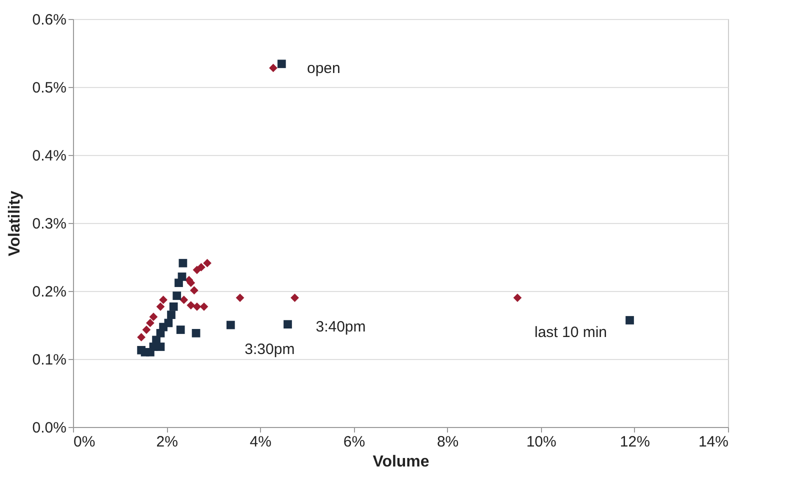 This screenshot has width=790, height=485. What do you see at coordinates (49, 292) in the screenshot?
I see `y-tick-label: 0.2%` at bounding box center [49, 292].